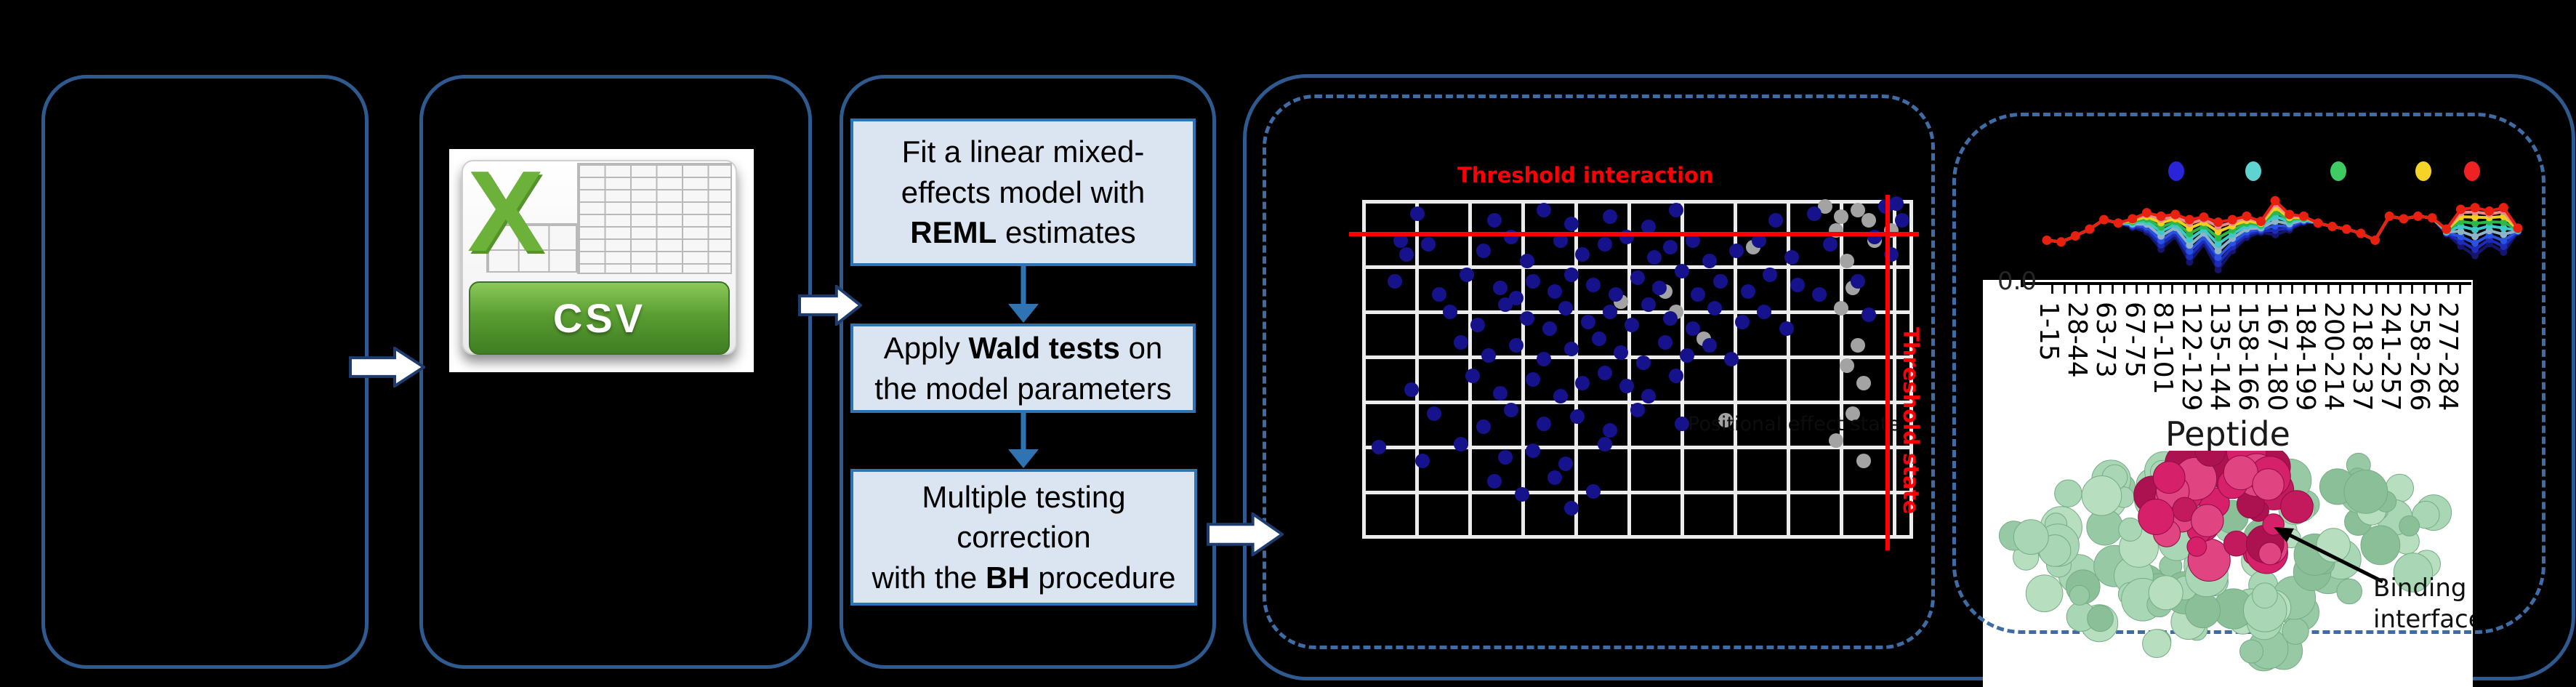  I want to click on binding-interface-arrow, so click(2332, 556).